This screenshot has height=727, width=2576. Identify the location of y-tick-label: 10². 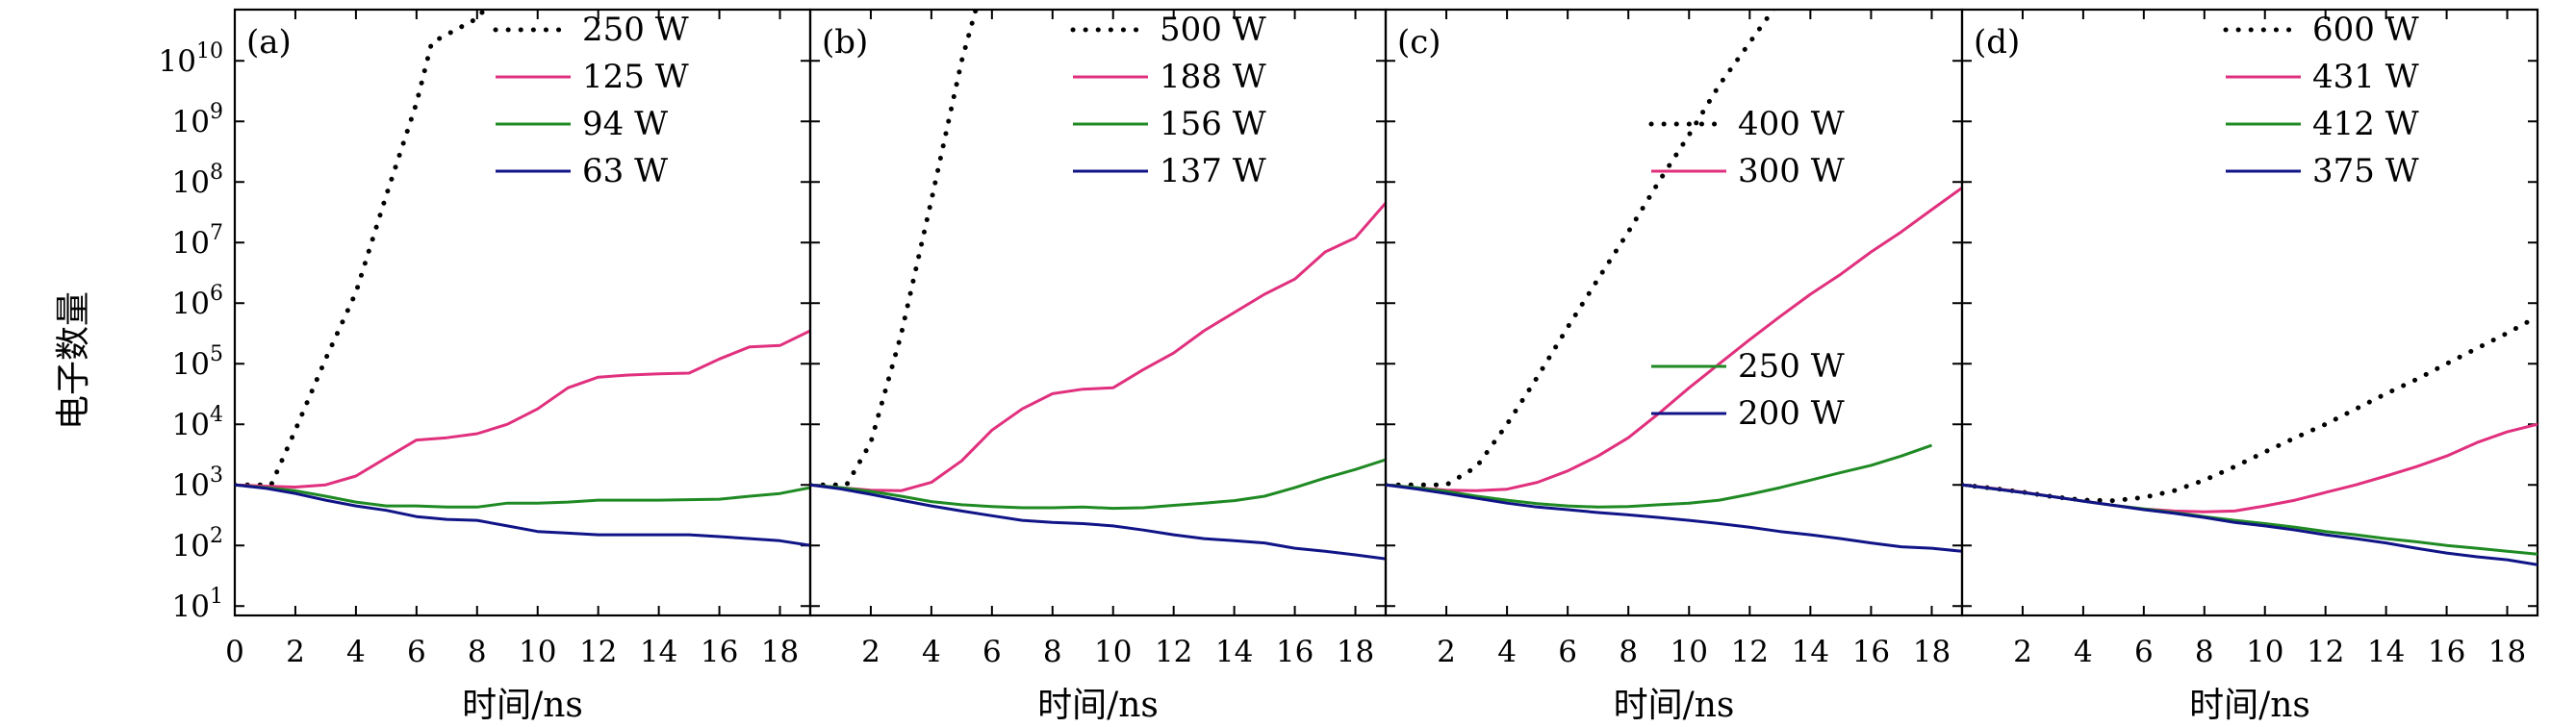
(197, 544).